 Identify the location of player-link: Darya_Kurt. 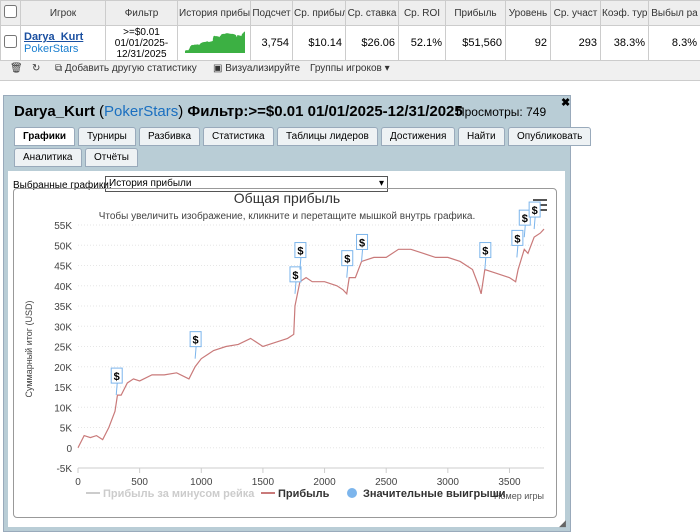
(54, 37).